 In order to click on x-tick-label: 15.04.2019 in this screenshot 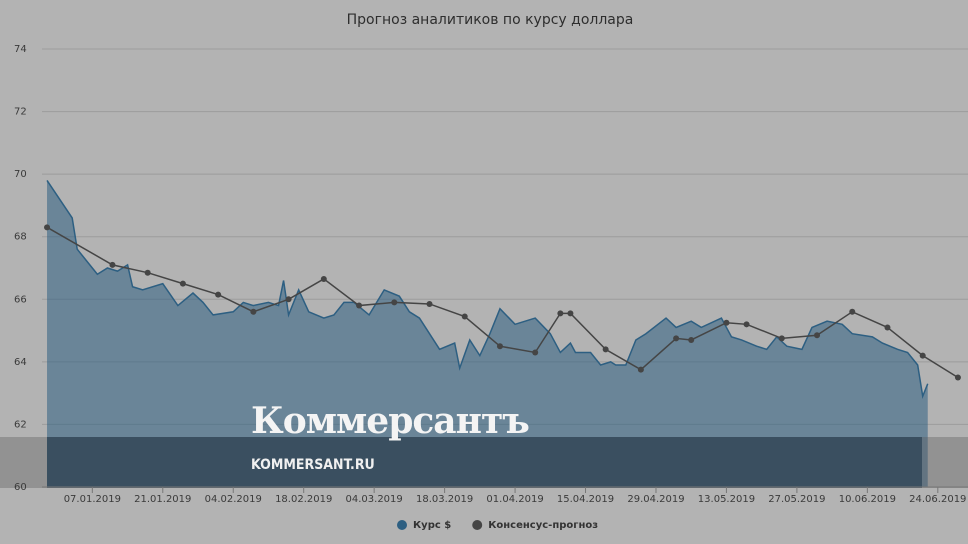, I will do `click(585, 499)`.